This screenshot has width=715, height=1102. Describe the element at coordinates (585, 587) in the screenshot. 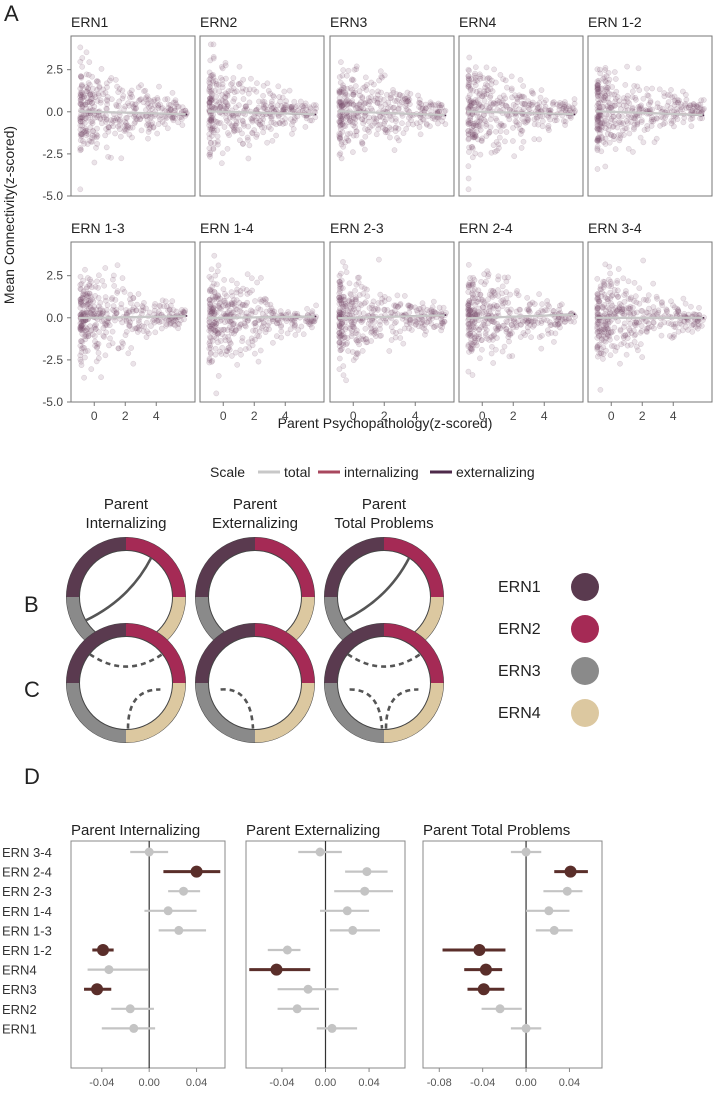

I see `ern-legend-swatch-ern1` at that location.